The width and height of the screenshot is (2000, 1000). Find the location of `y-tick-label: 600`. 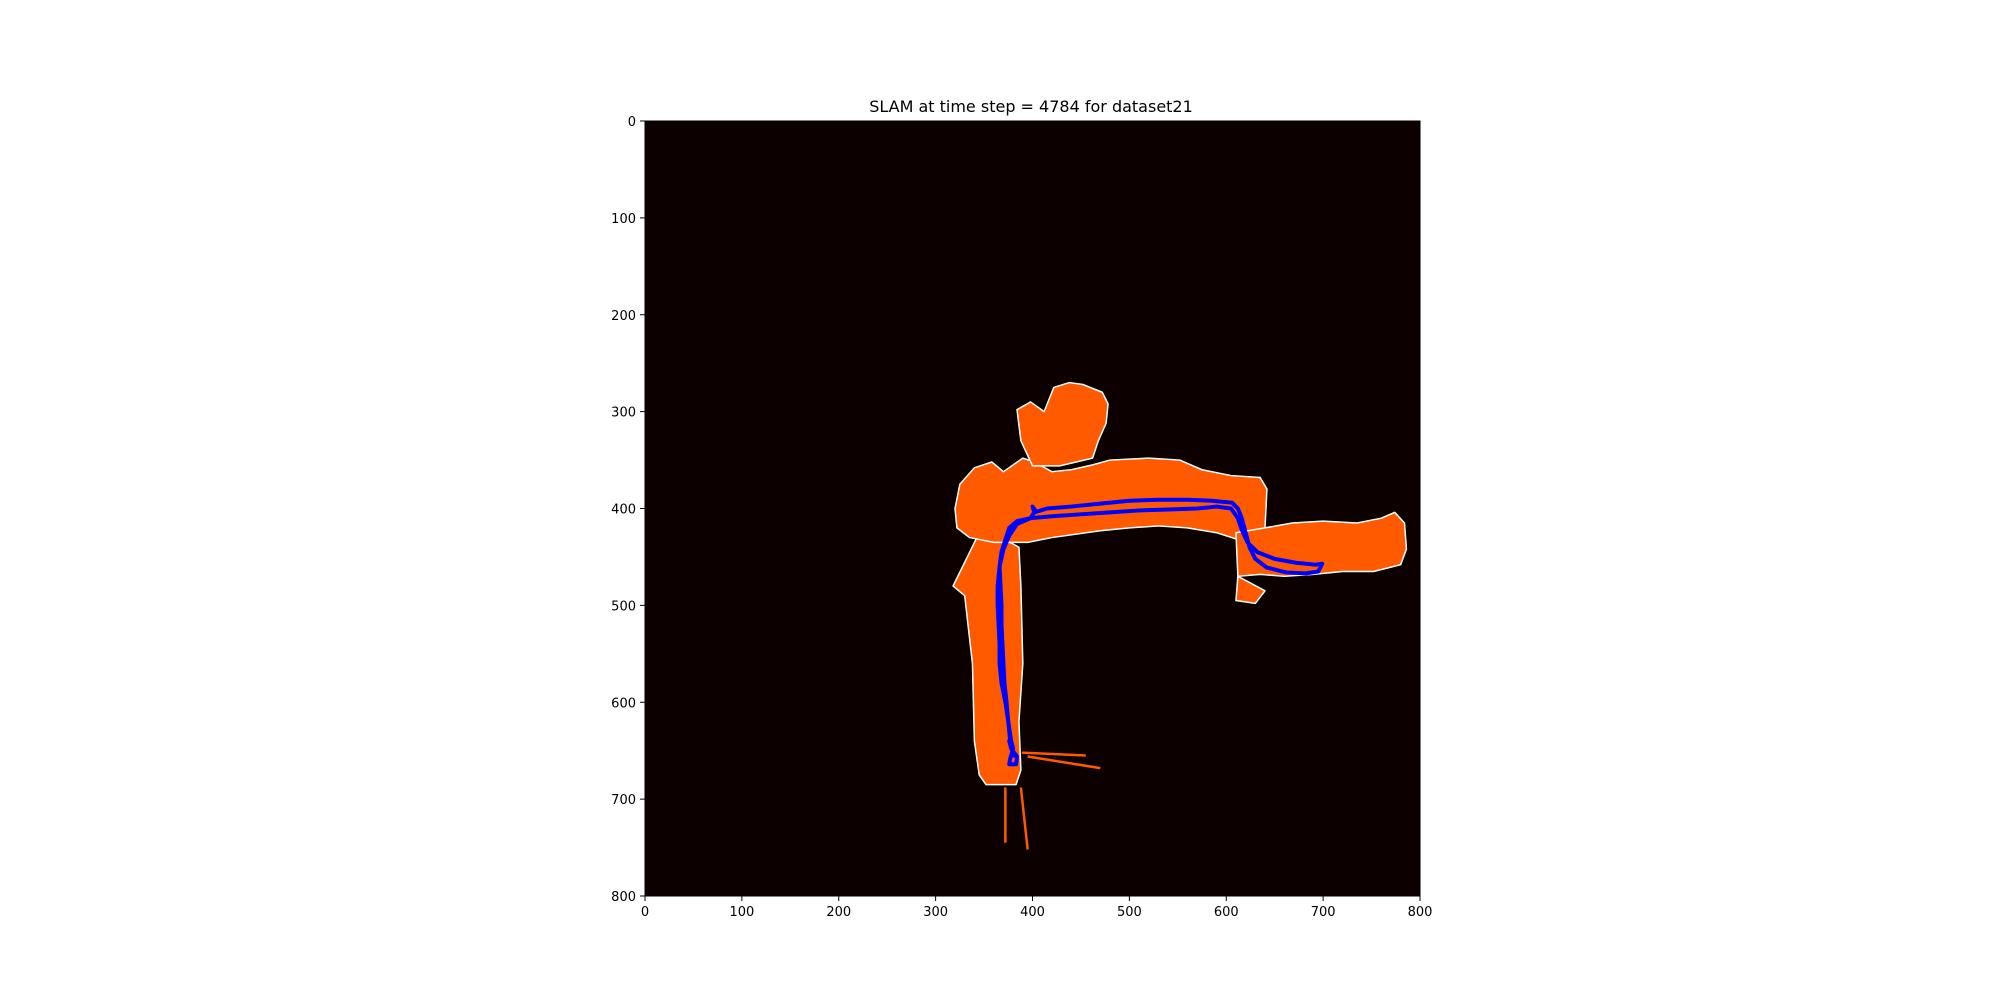

y-tick-label: 600 is located at coordinates (623, 703).